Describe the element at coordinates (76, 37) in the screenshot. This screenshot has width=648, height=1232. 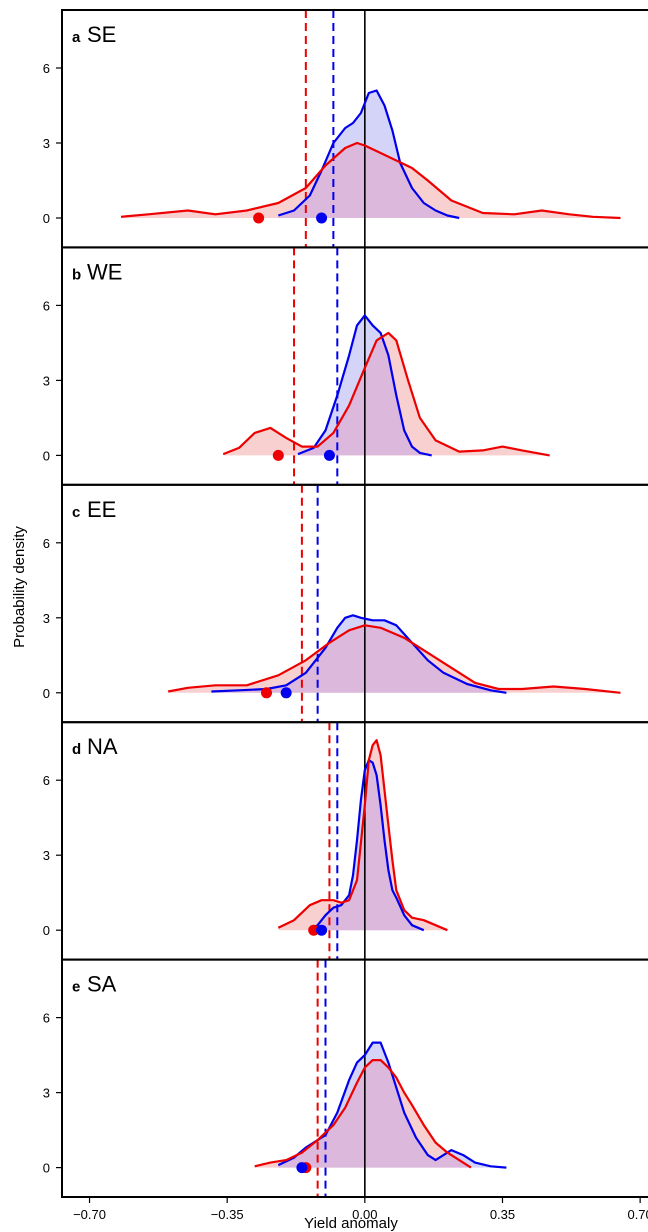
I see `panel-letter: a` at that location.